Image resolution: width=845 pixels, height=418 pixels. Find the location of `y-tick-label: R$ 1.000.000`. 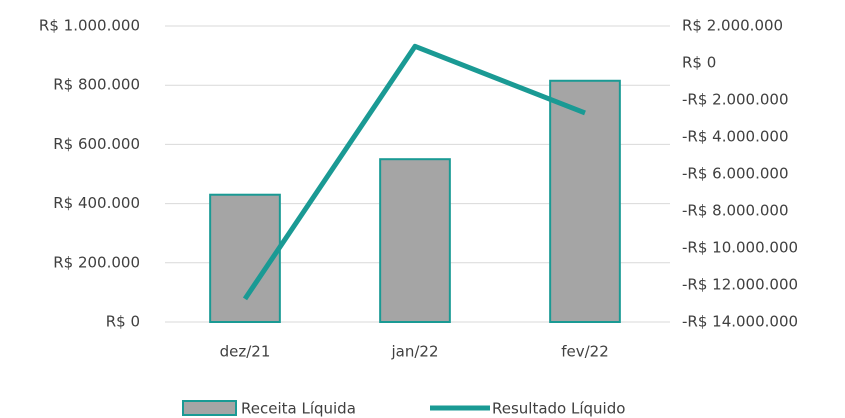

y-tick-label: R$ 1.000.000 is located at coordinates (89, 26).